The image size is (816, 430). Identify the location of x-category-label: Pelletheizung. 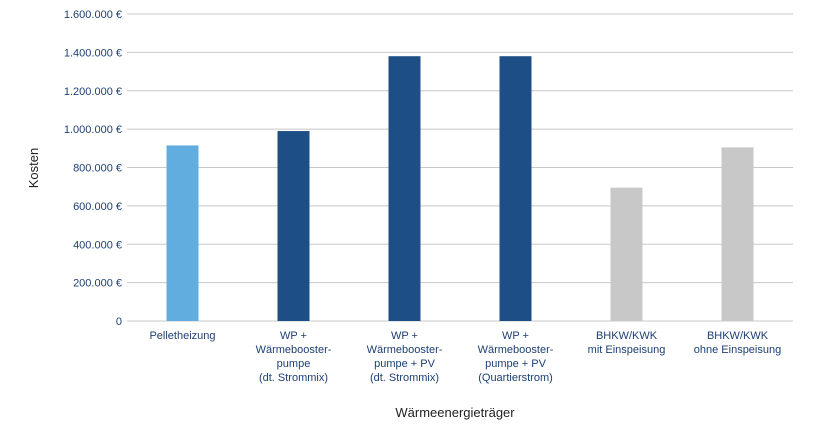
(182, 336).